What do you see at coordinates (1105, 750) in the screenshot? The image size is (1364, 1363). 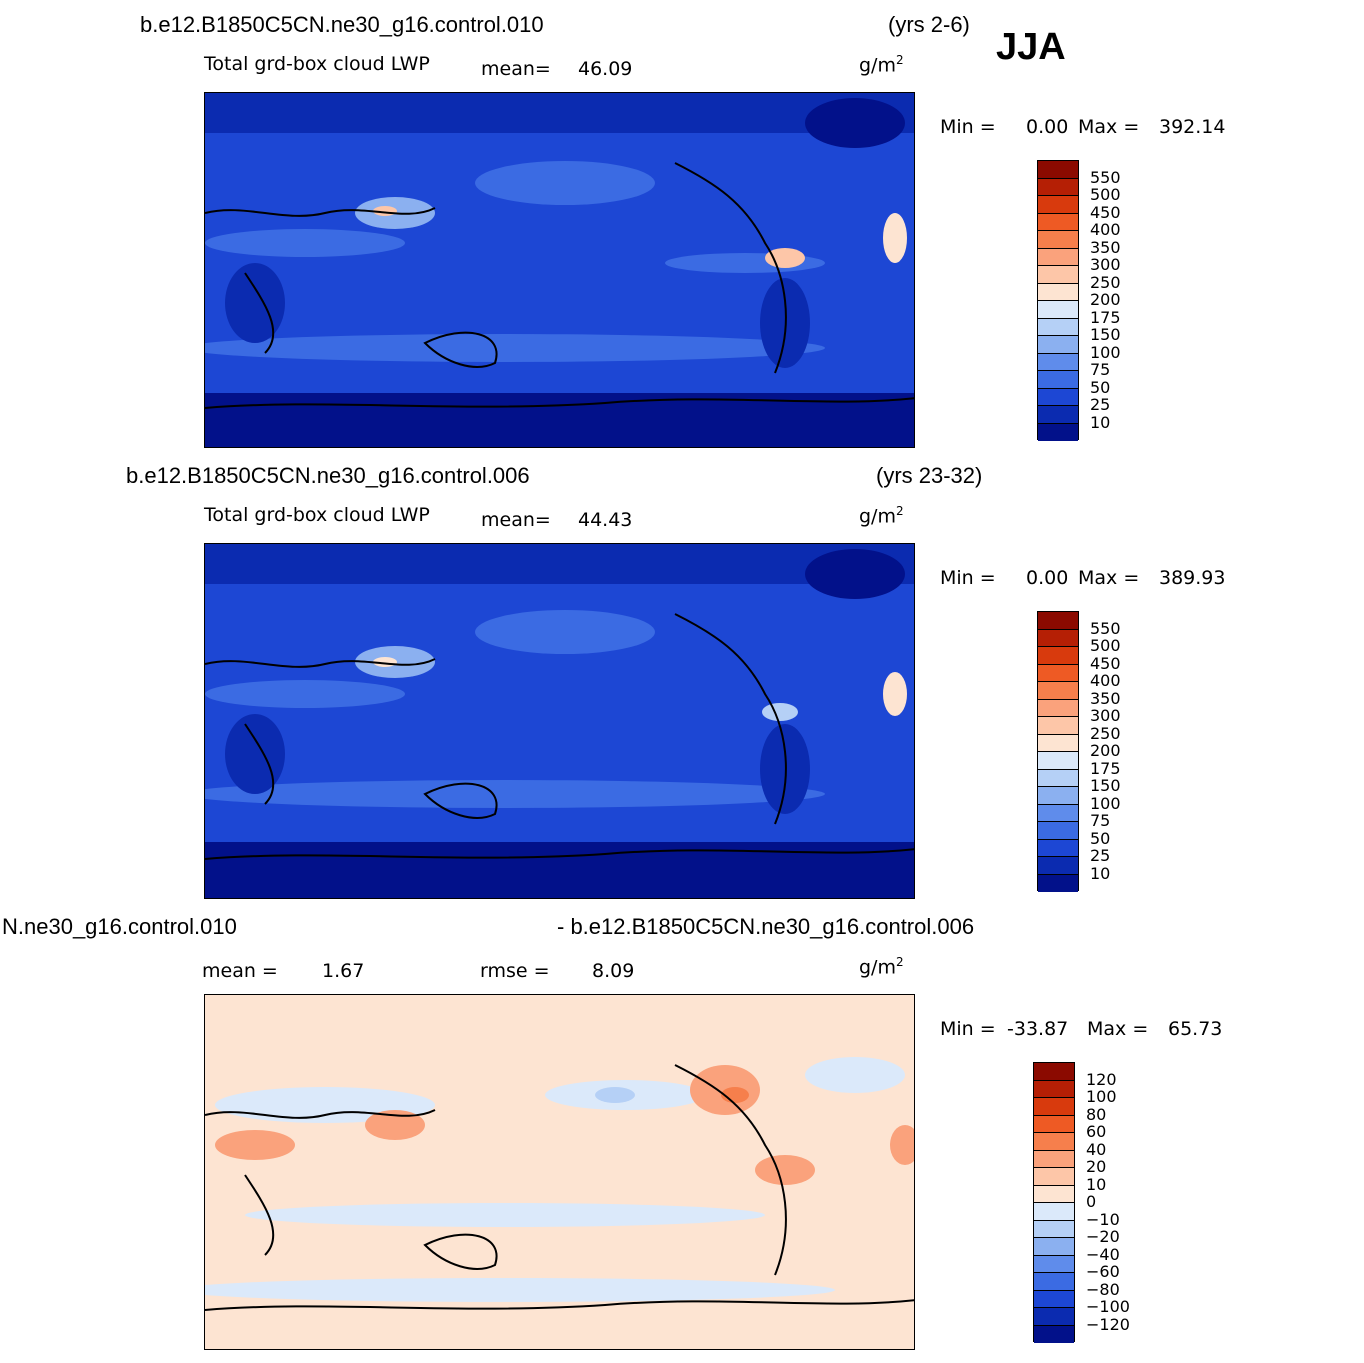 I see `colorbar-label: 200` at bounding box center [1105, 750].